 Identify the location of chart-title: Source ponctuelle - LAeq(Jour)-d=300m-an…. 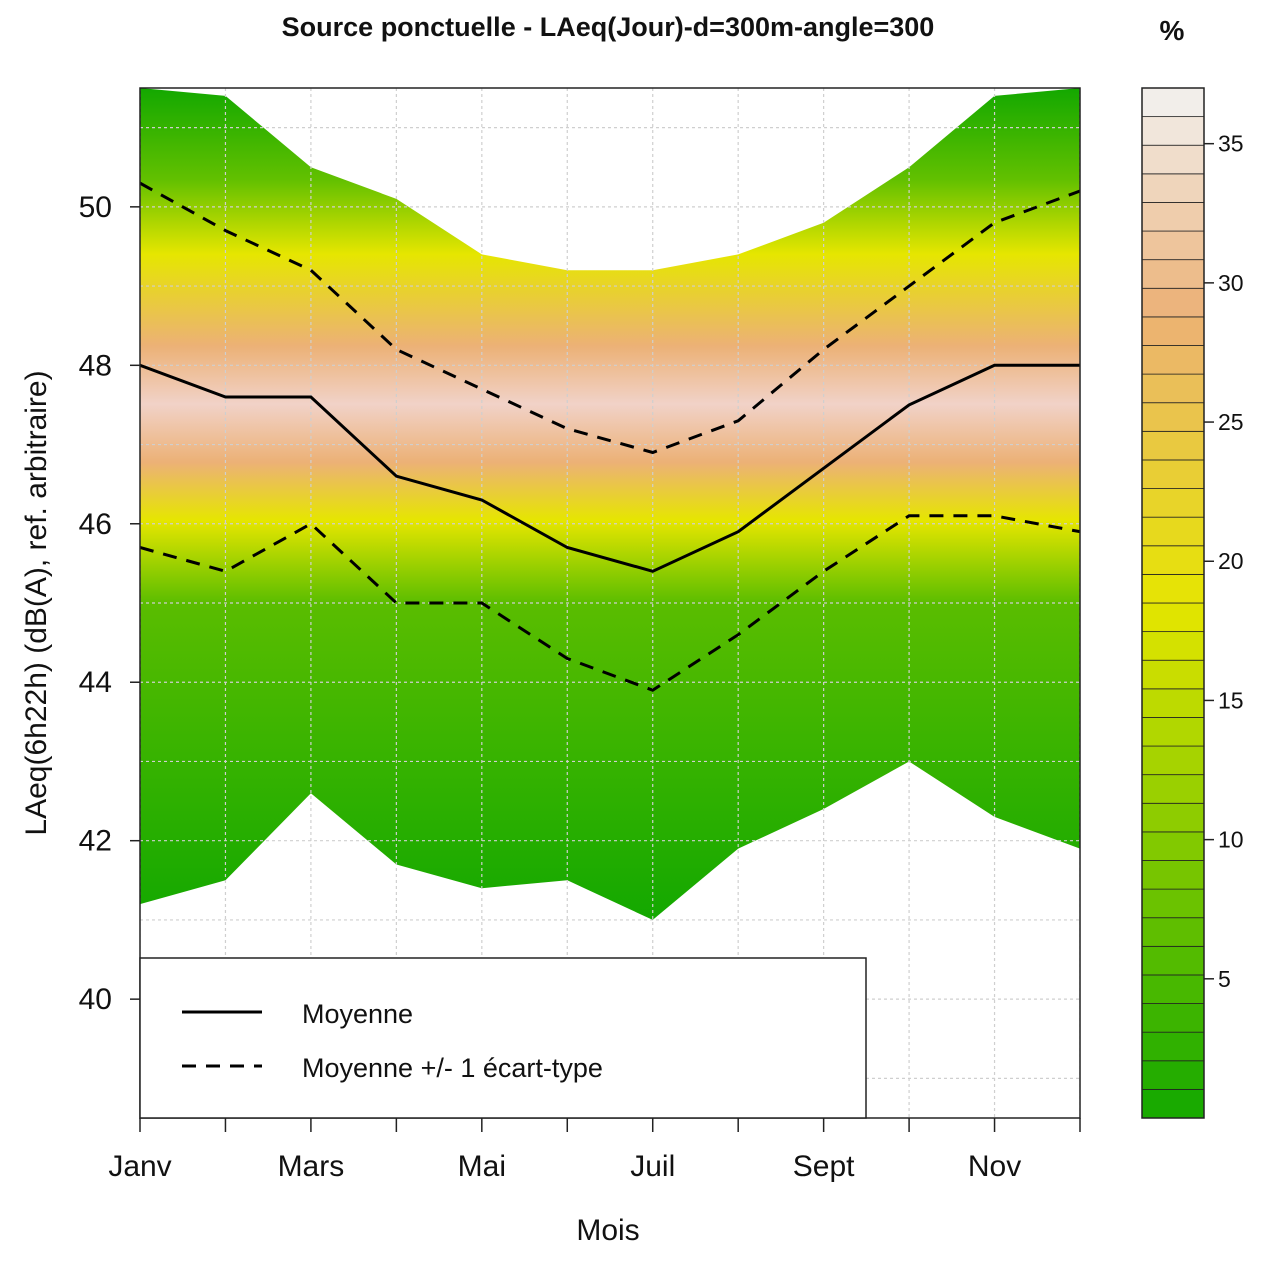
(608, 27).